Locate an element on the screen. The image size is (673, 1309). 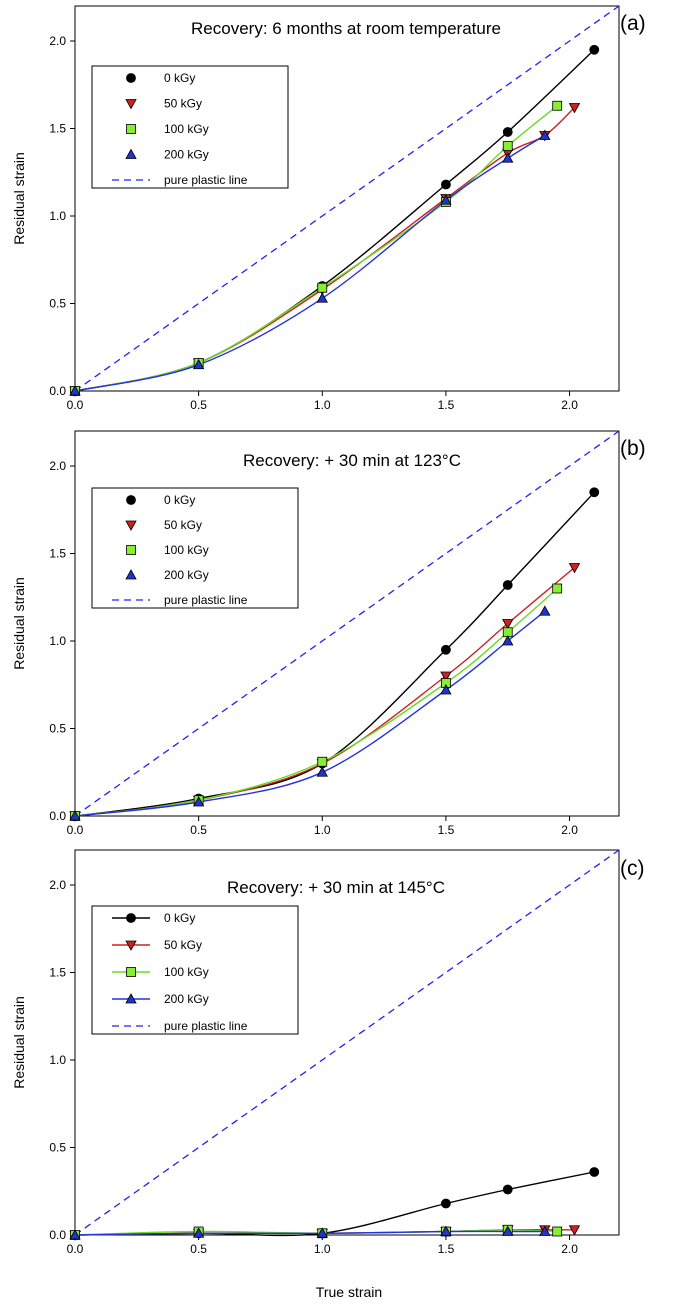
x-tick-label: 2.0 is located at coordinates (569, 830).